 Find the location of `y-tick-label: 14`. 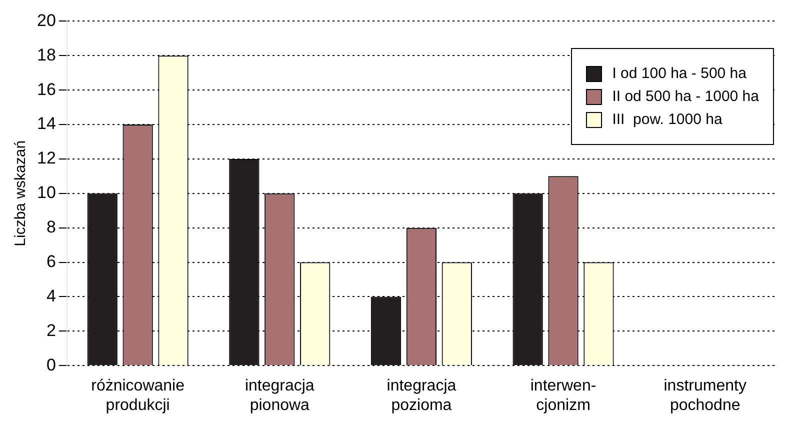

y-tick-label: 14 is located at coordinates (46, 124).